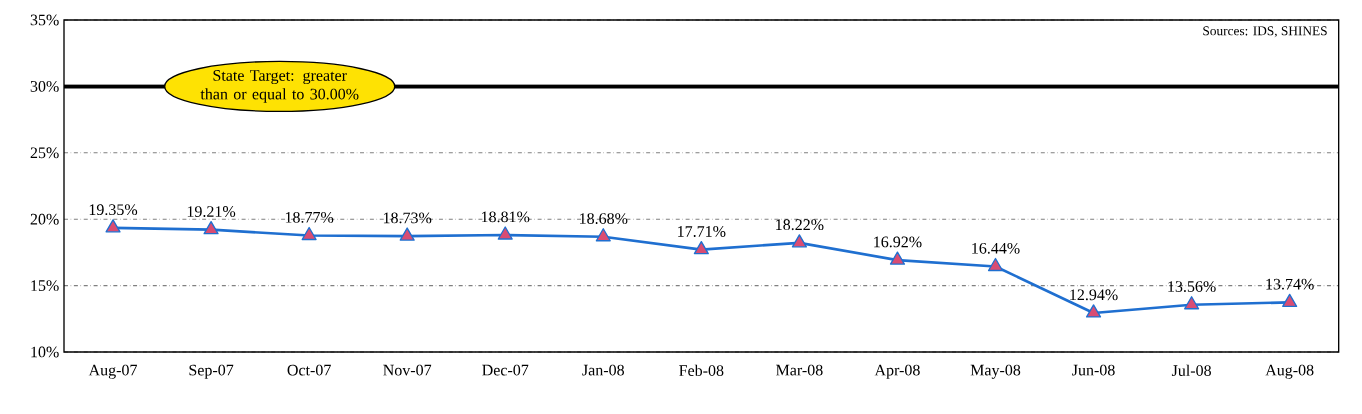 This screenshot has width=1362, height=414. What do you see at coordinates (800, 225) in the screenshot?
I see `data-label: 18.22%` at bounding box center [800, 225].